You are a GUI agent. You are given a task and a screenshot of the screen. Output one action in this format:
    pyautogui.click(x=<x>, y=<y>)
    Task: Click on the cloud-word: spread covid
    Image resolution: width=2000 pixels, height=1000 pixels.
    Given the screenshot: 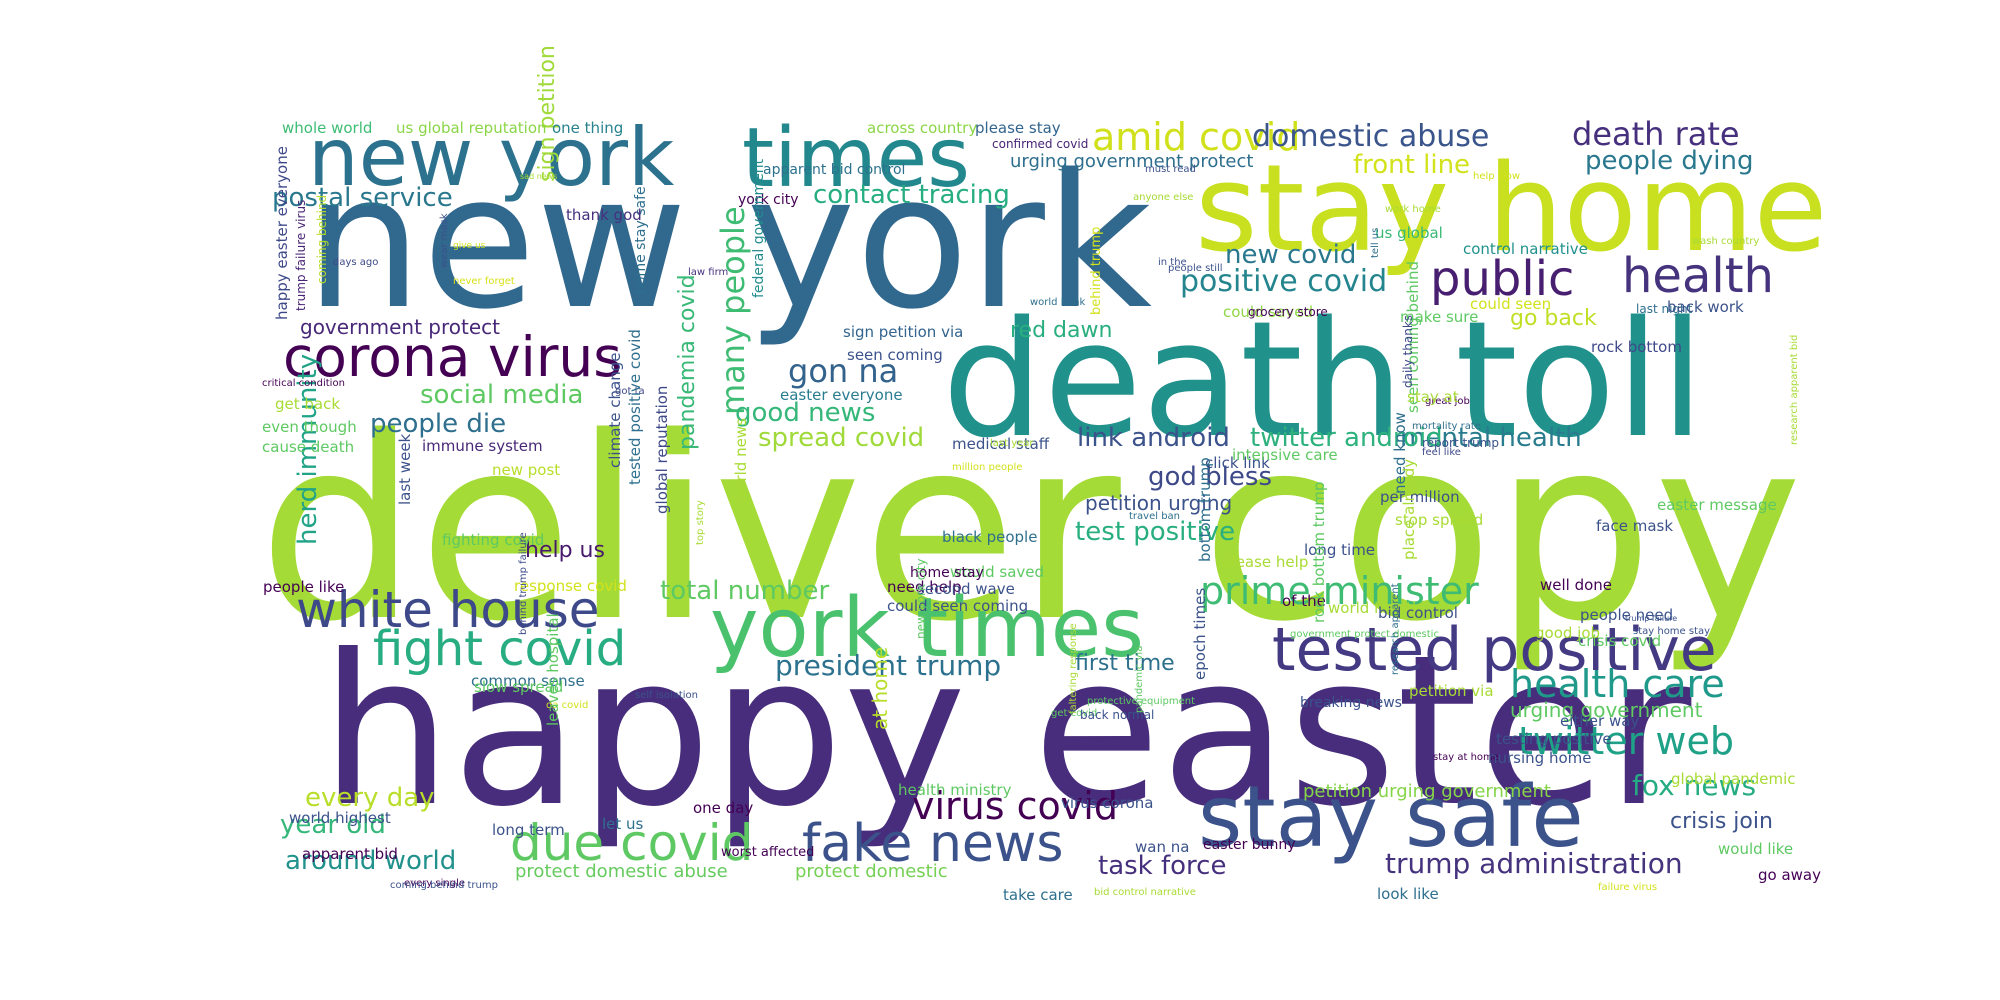 What is the action you would take?
    pyautogui.click(x=841, y=438)
    